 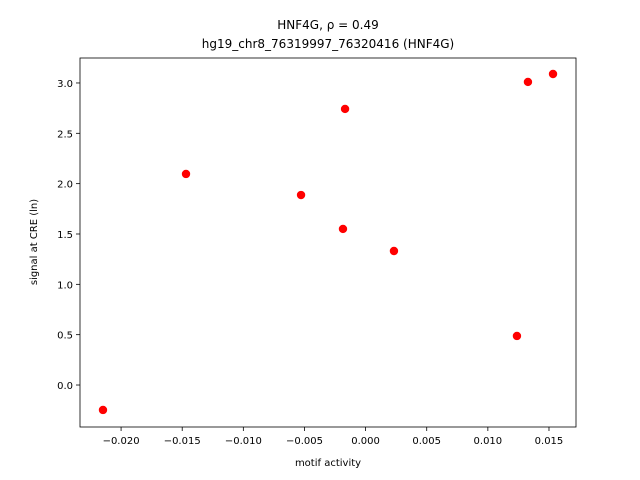 I want to click on x-tick-label: 0.015, so click(x=549, y=441).